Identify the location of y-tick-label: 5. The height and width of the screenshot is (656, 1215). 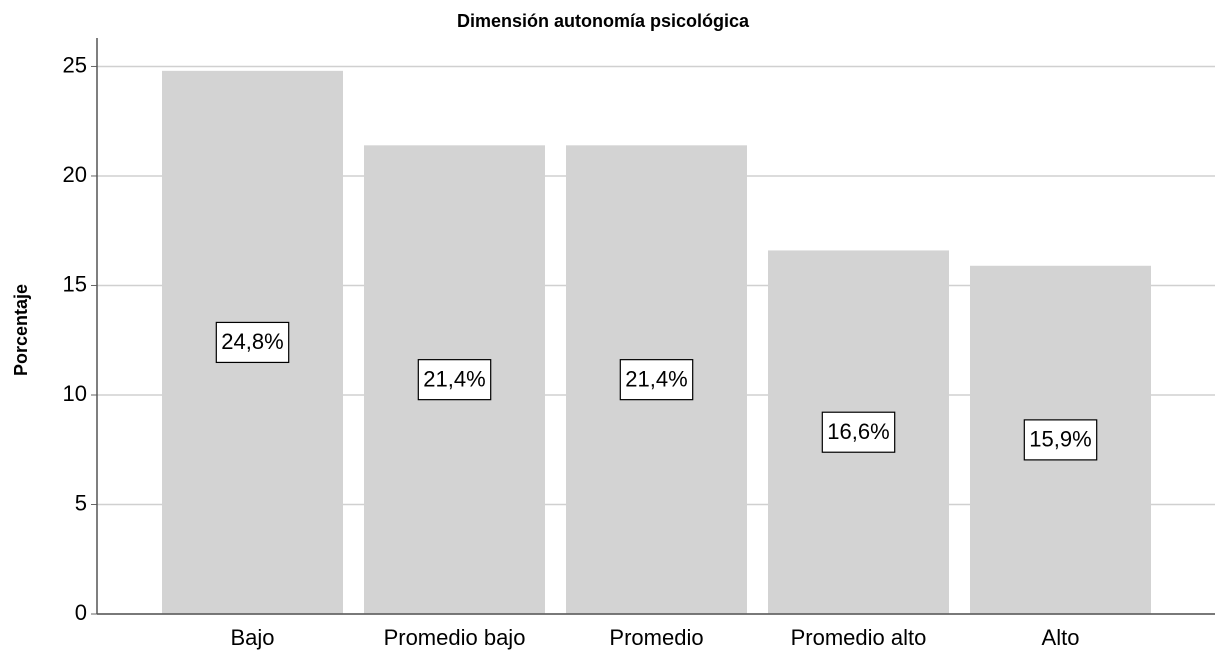
(81, 502).